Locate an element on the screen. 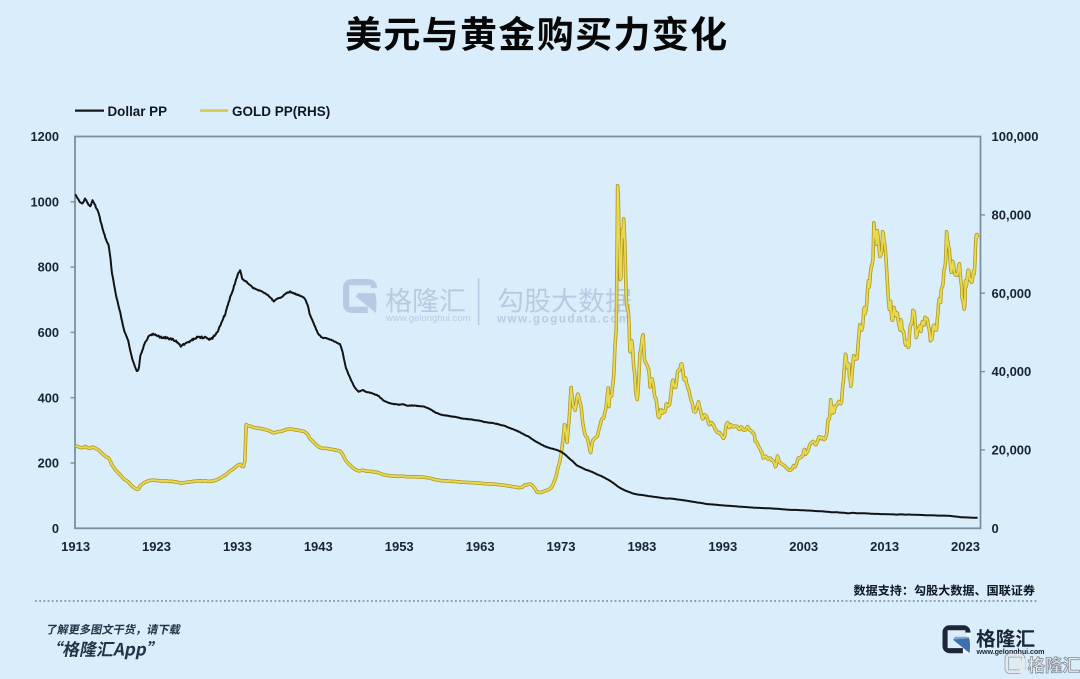 The height and width of the screenshot is (679, 1080). svg-text: 1923 is located at coordinates (156, 546).